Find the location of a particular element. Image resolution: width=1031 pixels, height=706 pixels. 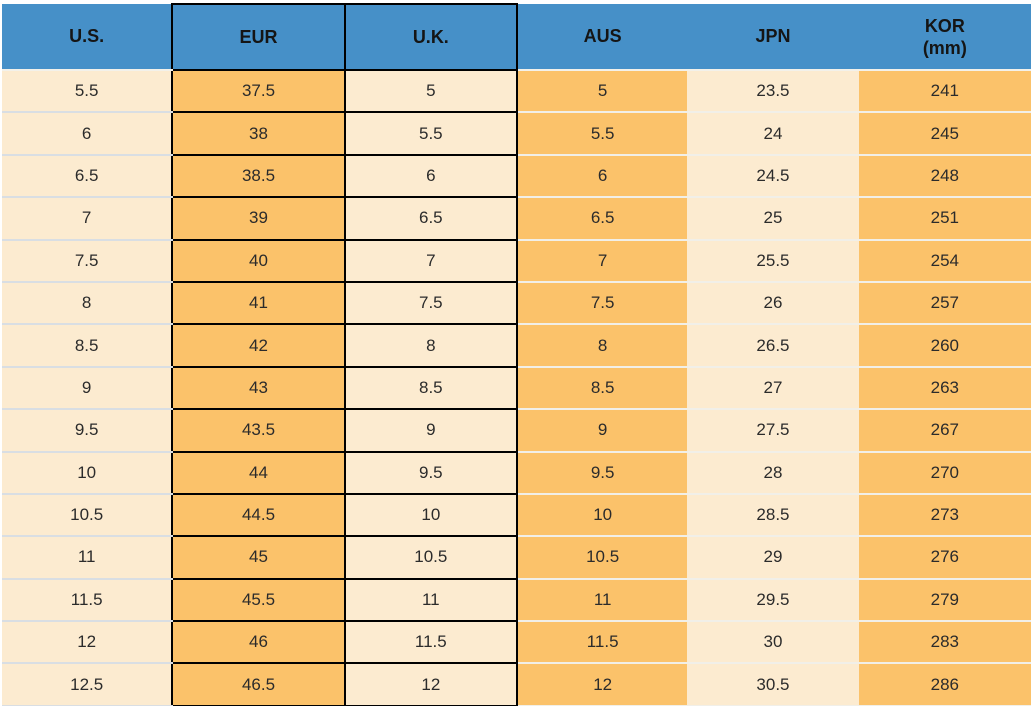

cell-eur: 37.5 is located at coordinates (258, 91).